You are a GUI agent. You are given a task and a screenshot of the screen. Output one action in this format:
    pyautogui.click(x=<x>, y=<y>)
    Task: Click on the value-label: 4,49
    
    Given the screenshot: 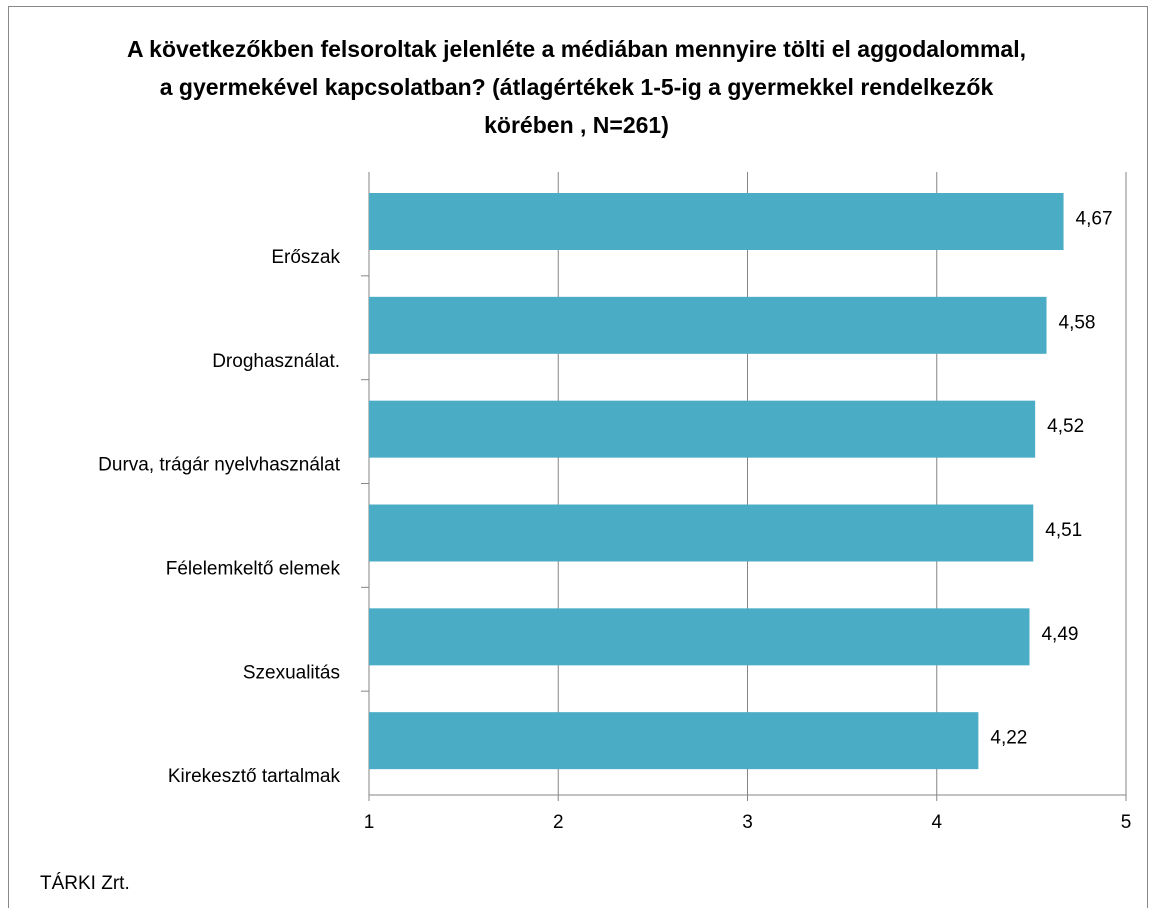 What is the action you would take?
    pyautogui.click(x=1059, y=634)
    